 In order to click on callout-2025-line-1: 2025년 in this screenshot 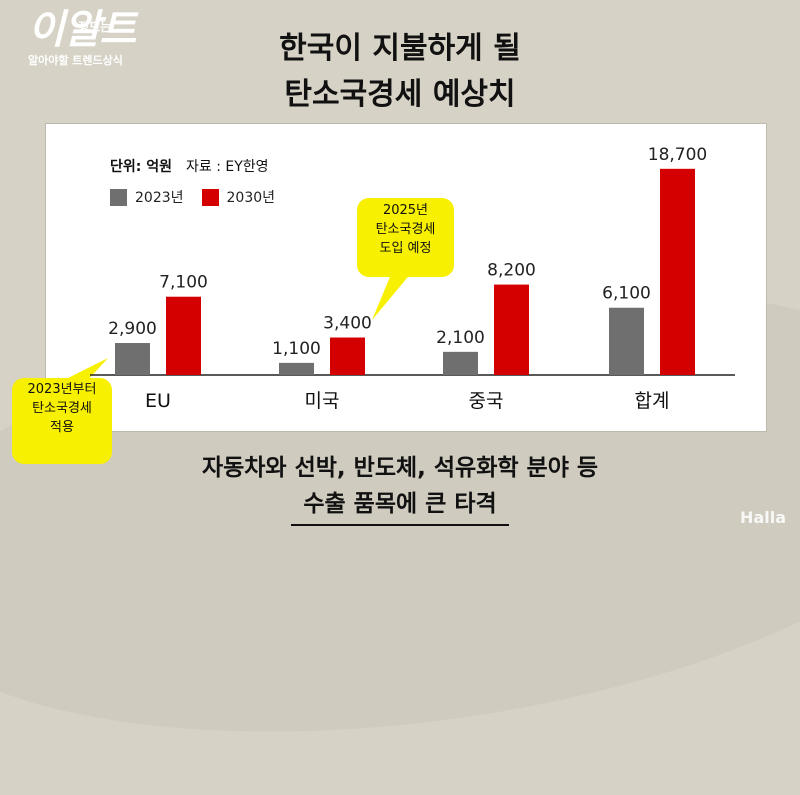, I will do `click(405, 210)`.